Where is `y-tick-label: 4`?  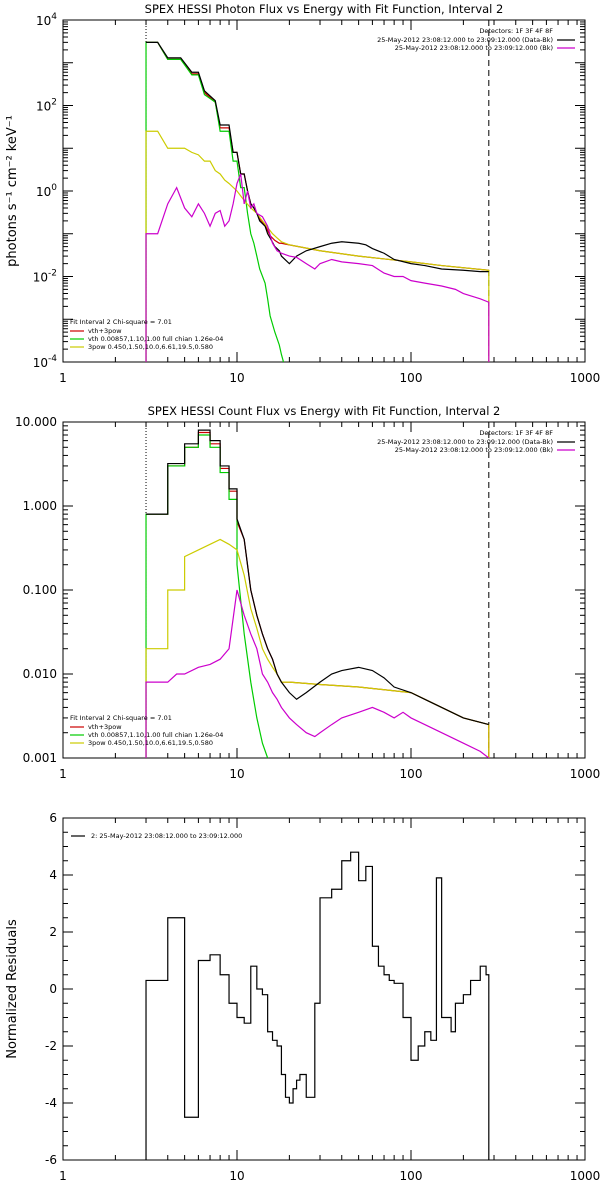
y-tick-label: 4 is located at coordinates (53, 875).